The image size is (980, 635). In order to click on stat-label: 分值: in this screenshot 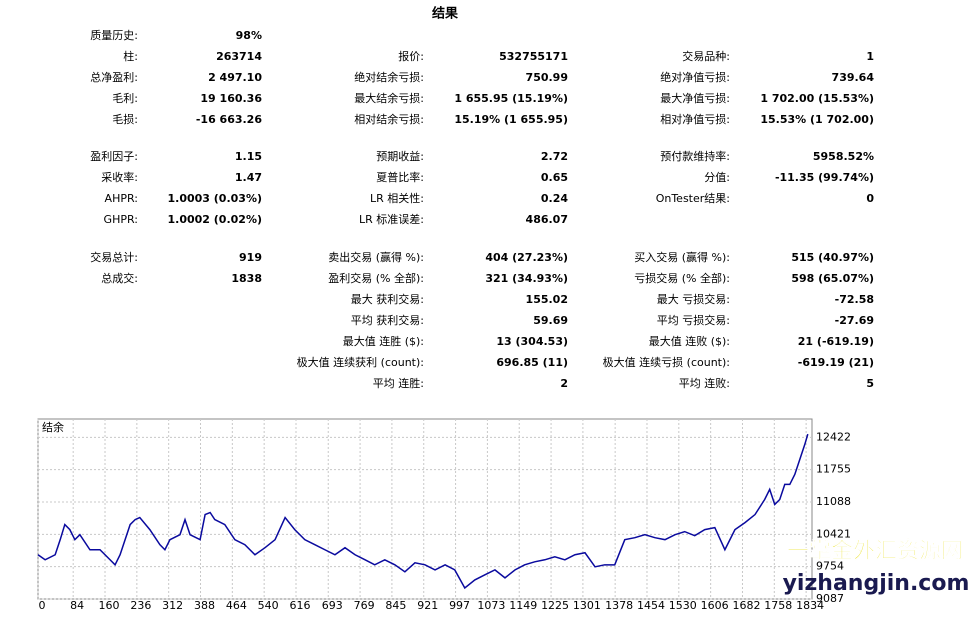, I will do `click(717, 177)`.